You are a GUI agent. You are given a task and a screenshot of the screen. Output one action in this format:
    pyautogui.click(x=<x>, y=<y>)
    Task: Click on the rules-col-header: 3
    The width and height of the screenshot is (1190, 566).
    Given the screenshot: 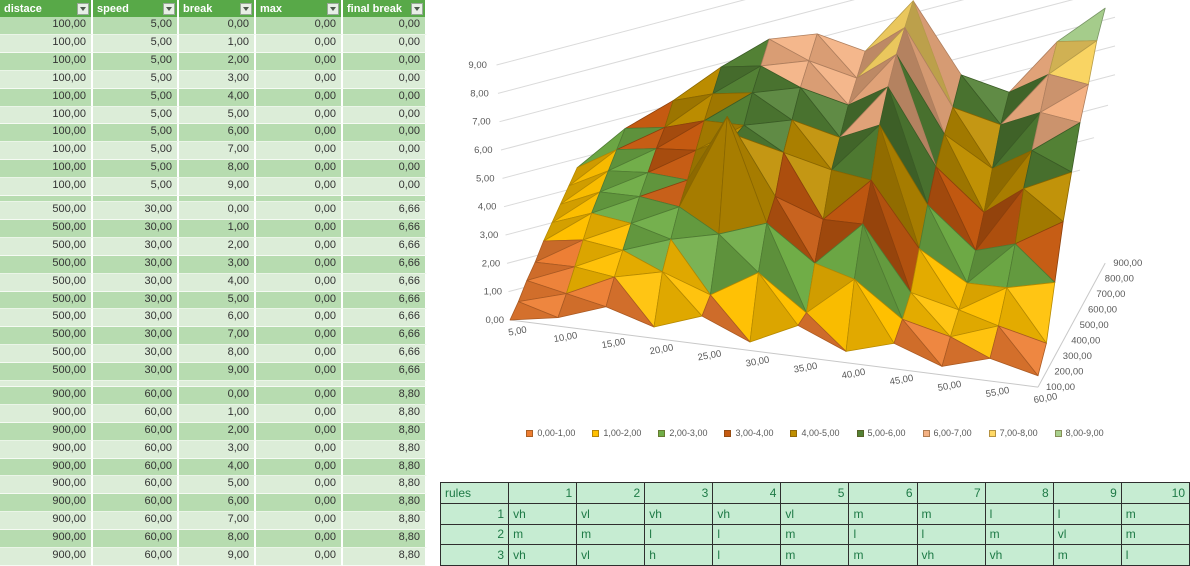 What is the action you would take?
    pyautogui.click(x=679, y=493)
    